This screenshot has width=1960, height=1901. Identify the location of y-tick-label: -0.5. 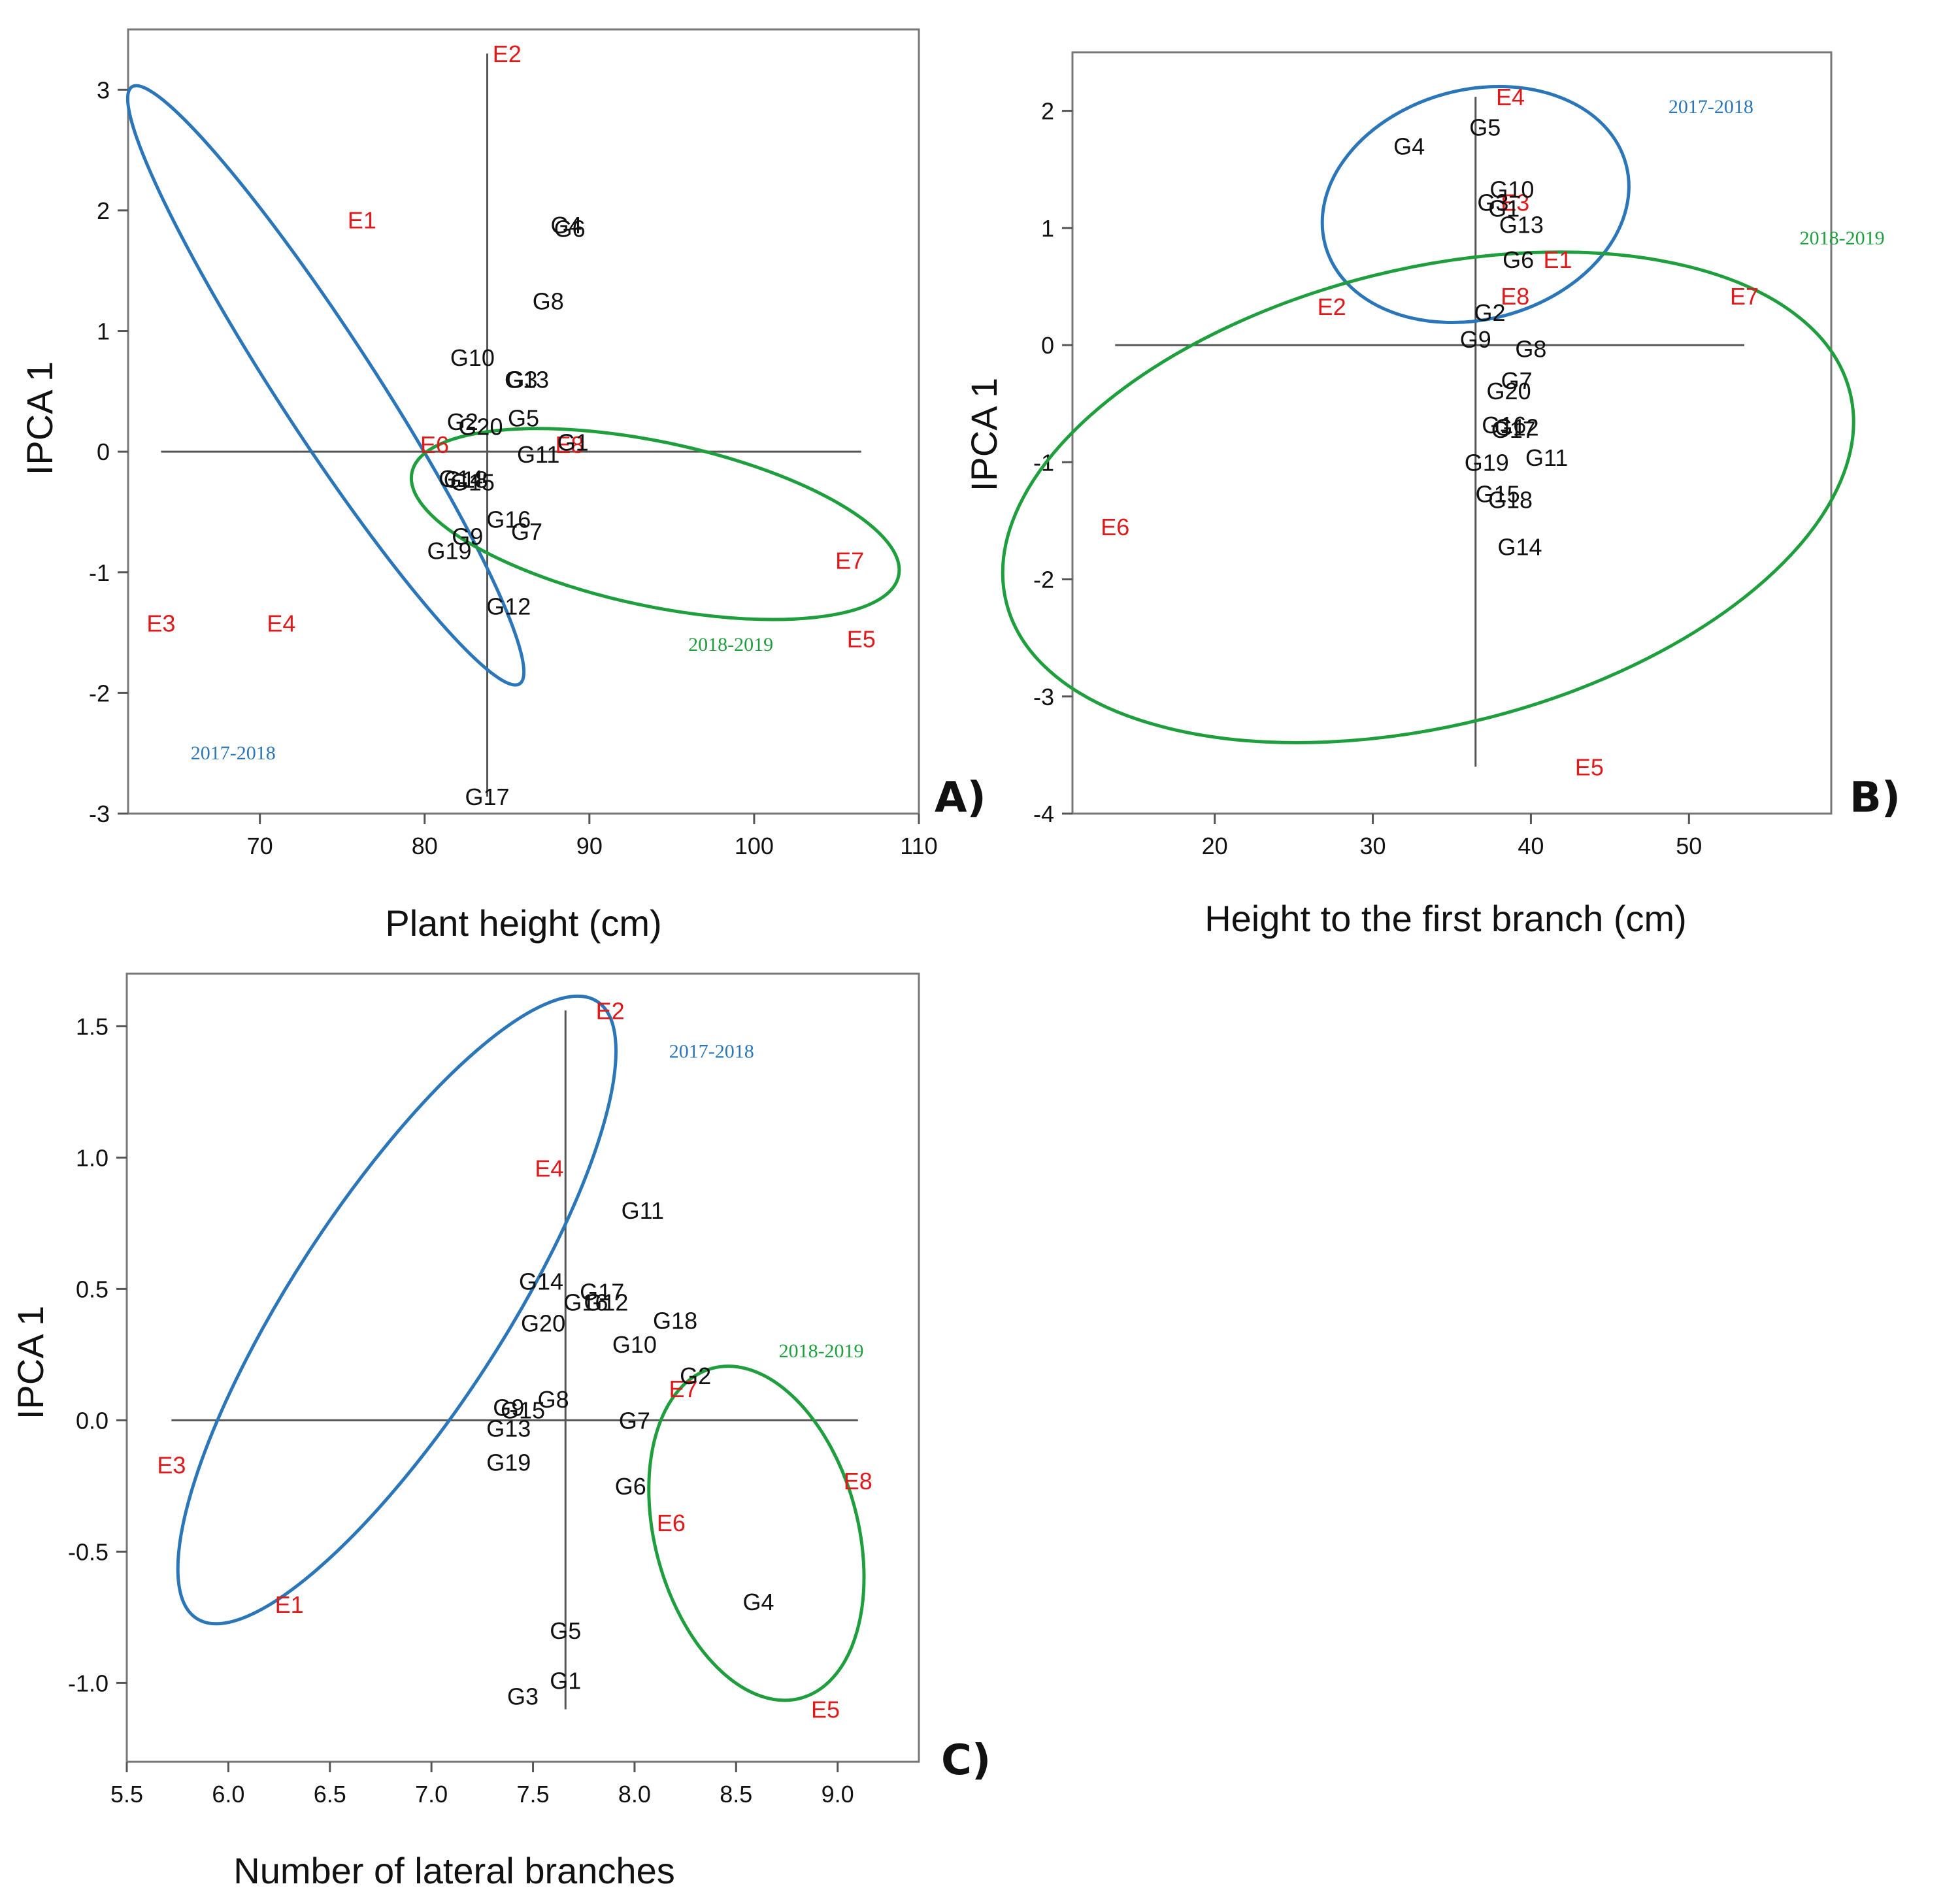
(88, 1551).